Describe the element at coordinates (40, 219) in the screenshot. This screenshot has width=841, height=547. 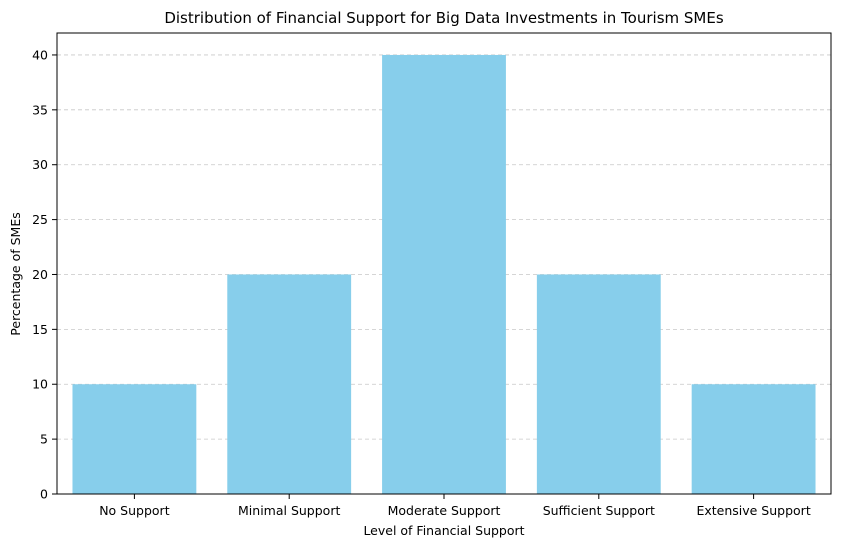
I see `y-tick-label: 25` at that location.